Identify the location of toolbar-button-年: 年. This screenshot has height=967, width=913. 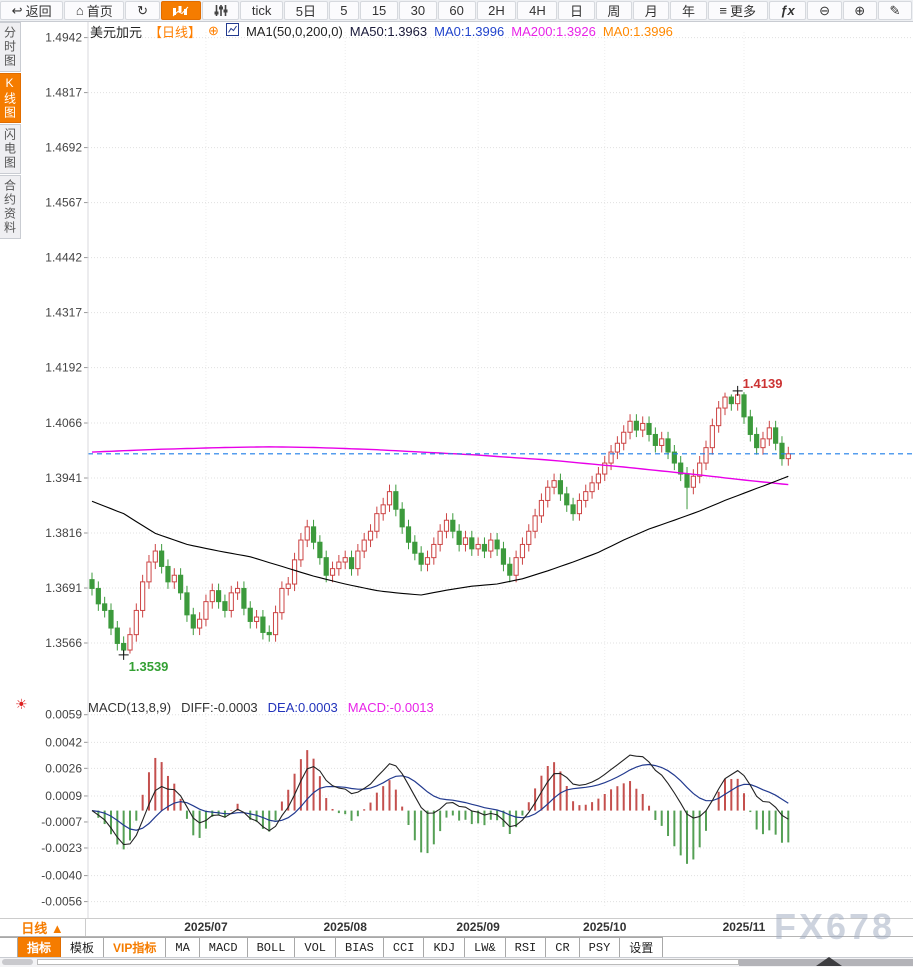
(688, 10).